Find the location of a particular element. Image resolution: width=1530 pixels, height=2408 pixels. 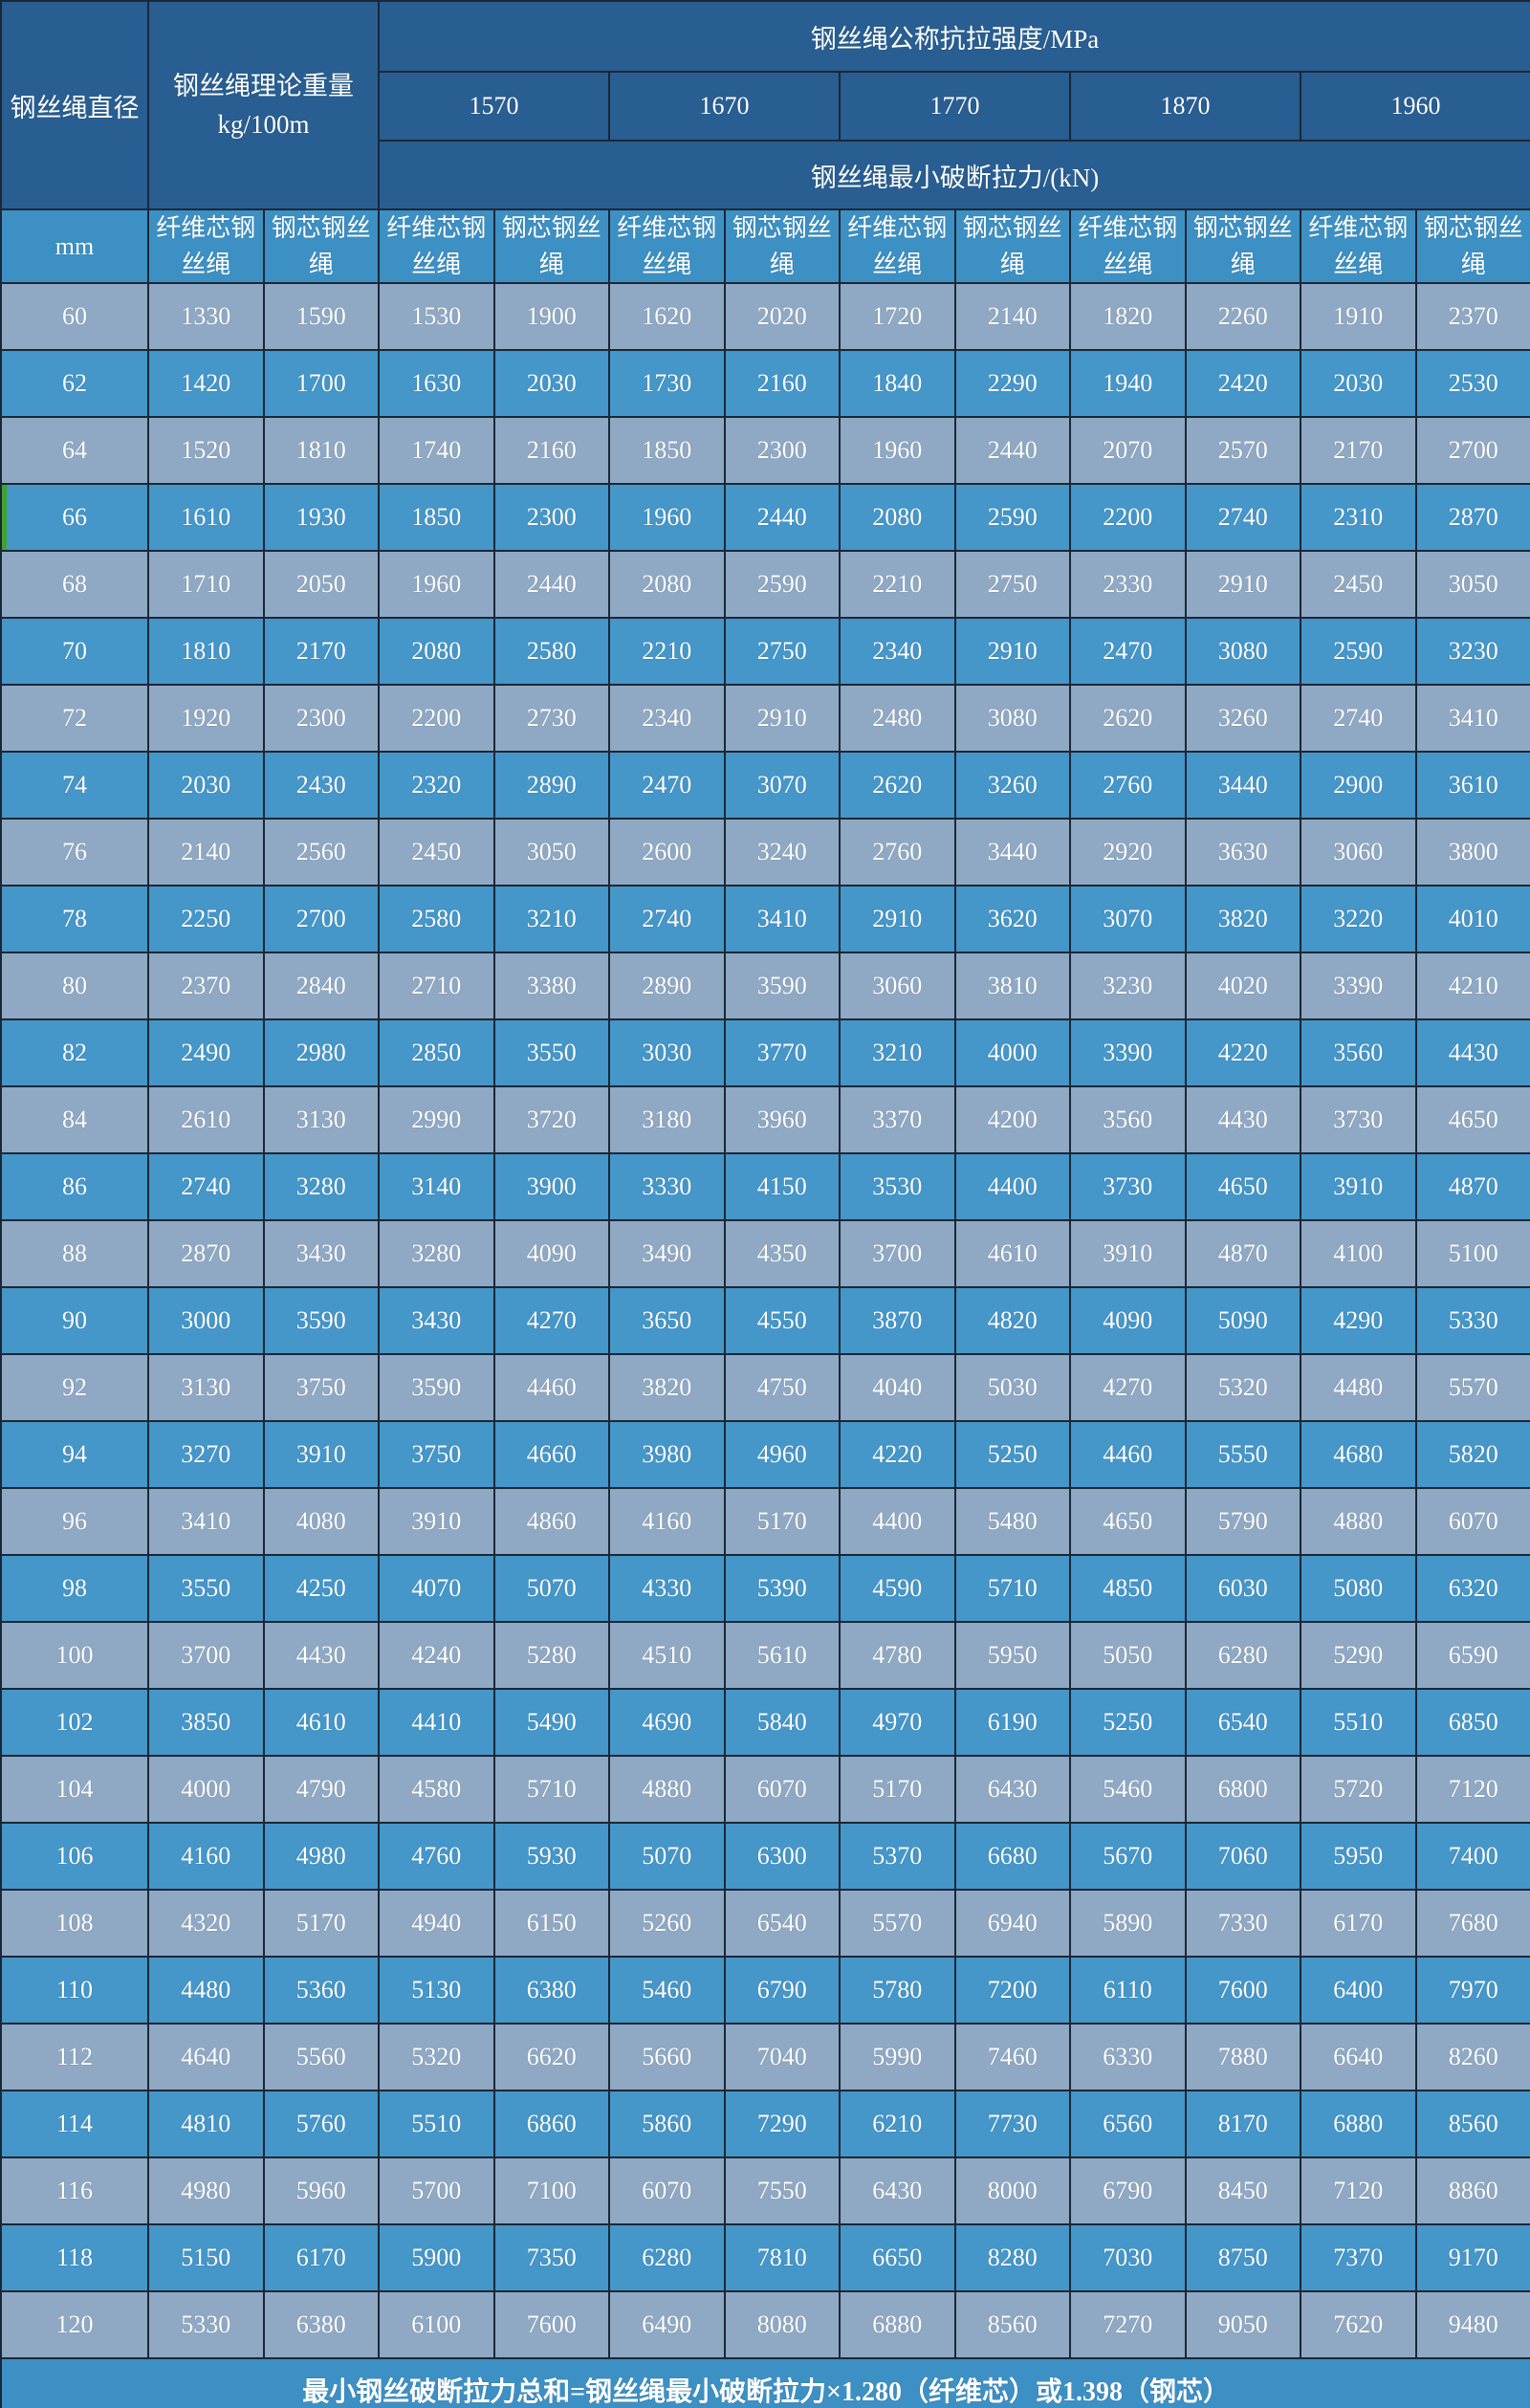

breaking-force-cell: 2250 is located at coordinates (206, 920).